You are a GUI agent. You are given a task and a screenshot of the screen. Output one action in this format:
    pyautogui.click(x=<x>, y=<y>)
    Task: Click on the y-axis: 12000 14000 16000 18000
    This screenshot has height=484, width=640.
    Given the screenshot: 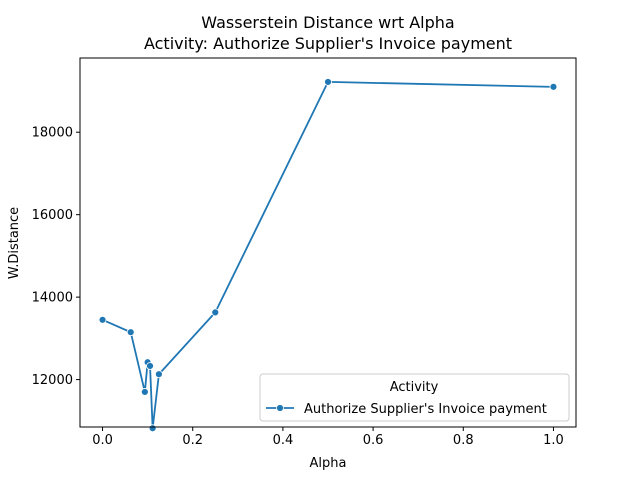 What is the action you would take?
    pyautogui.click(x=56, y=257)
    